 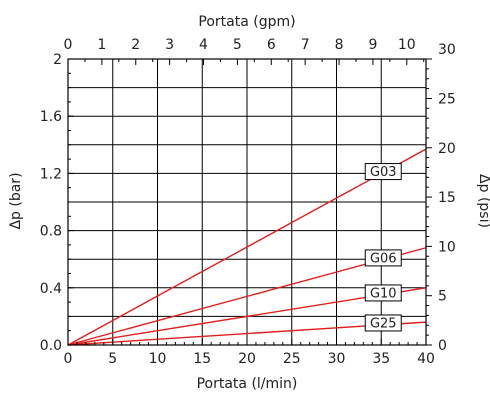 I want to click on x2-tick-label: 10, so click(x=407, y=45).